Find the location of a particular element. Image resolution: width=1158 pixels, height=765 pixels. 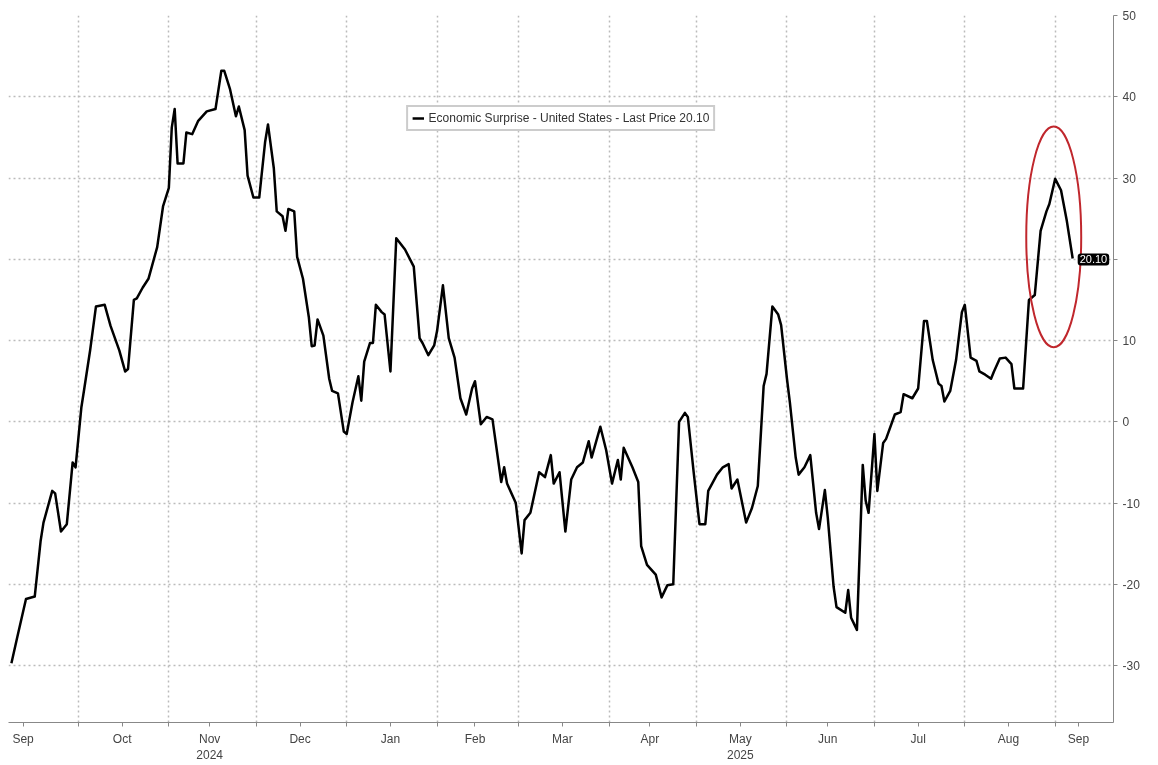

x-tick-label: Aug is located at coordinates (1008, 738).